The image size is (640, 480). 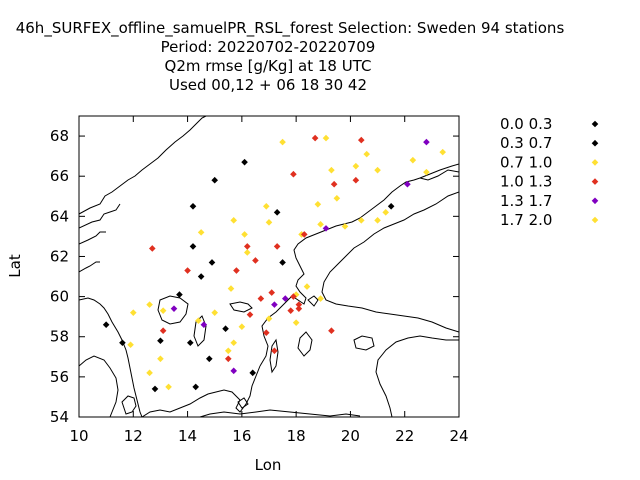 I want to click on legend-label: 0.7 1.0, so click(x=526, y=162).